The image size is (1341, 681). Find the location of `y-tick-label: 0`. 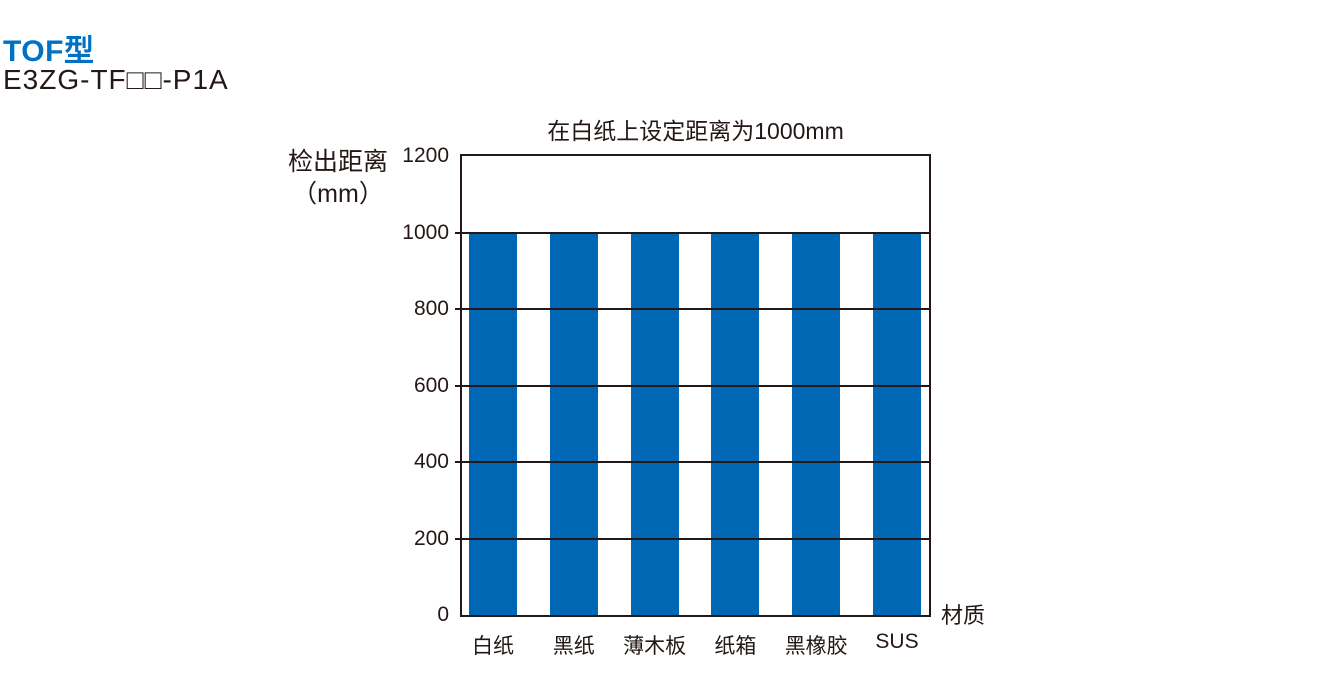

y-tick-label: 0 is located at coordinates (443, 614).